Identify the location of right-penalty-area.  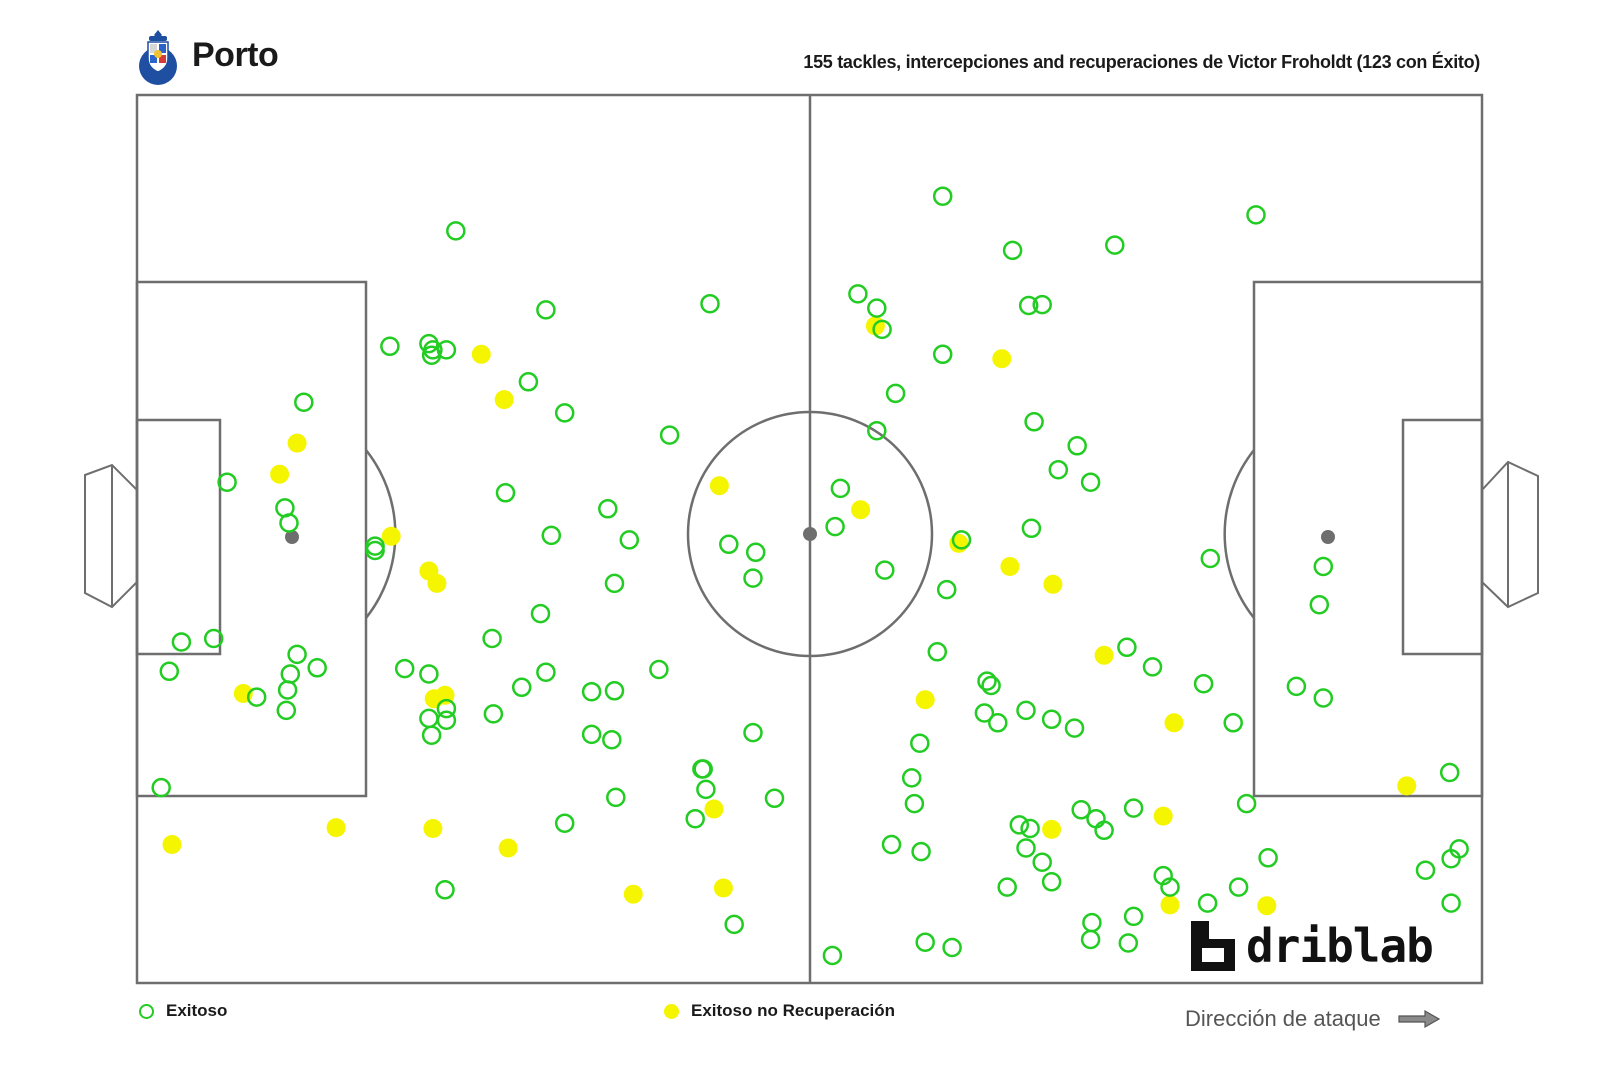
(1368, 539).